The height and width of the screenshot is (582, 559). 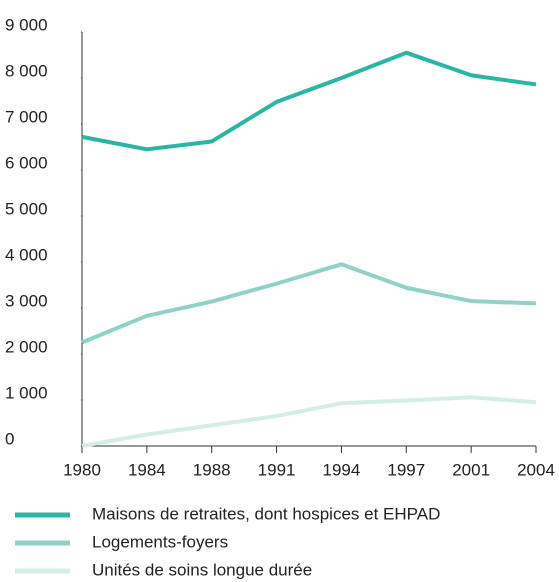 What do you see at coordinates (26, 208) in the screenshot?
I see `y-tick-label: 5 000` at bounding box center [26, 208].